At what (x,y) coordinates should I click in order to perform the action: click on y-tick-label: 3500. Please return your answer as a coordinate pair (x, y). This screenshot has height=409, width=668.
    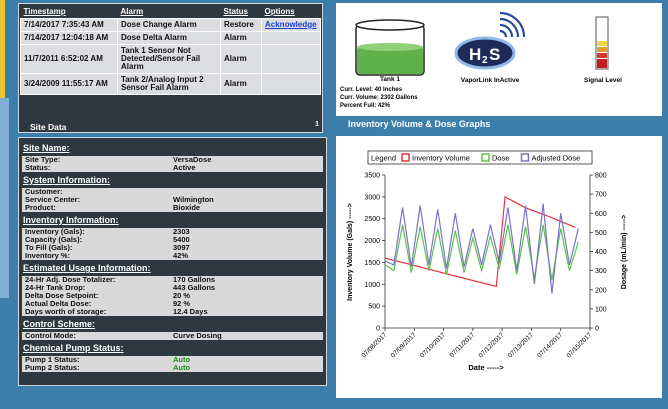
    Looking at the image, I should click on (372, 176).